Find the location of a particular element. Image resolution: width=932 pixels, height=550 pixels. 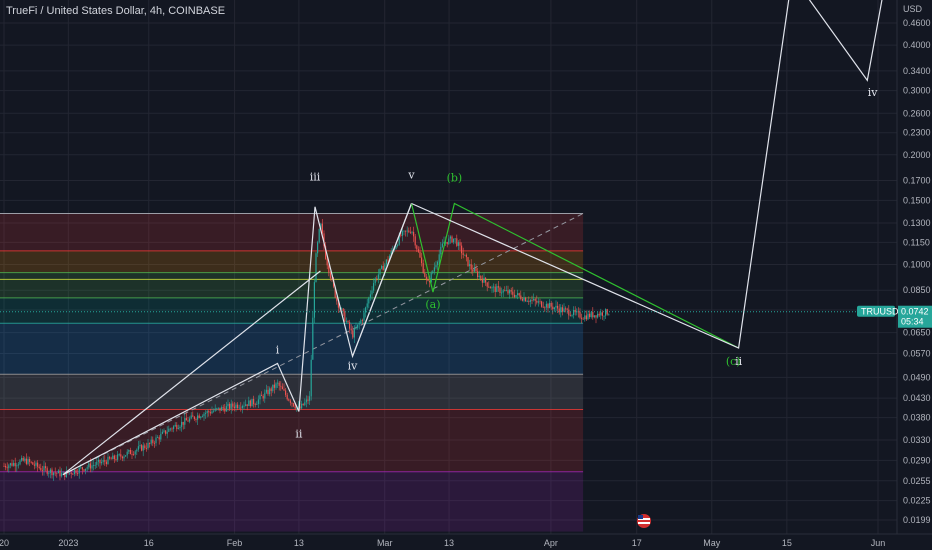

price-axis is located at coordinates (914, 267).